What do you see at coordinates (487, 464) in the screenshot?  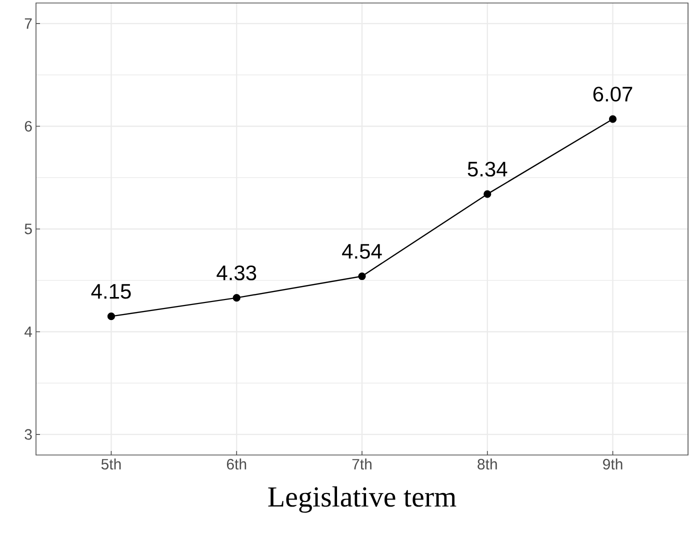 I see `x-tick-label: 8th` at bounding box center [487, 464].